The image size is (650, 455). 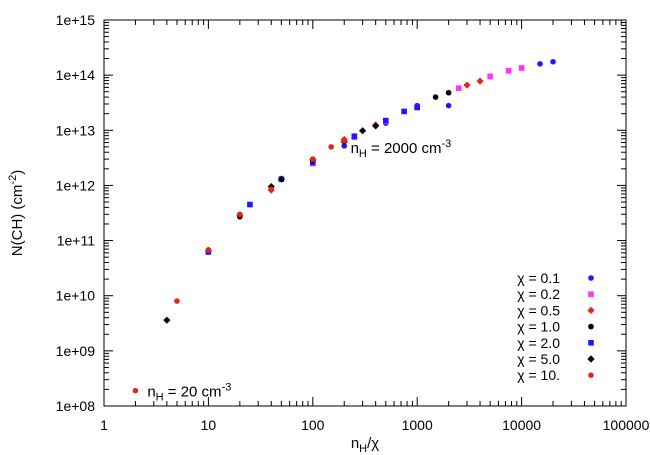 What do you see at coordinates (365, 445) in the screenshot?
I see `x-axis-label: nH/χ` at bounding box center [365, 445].